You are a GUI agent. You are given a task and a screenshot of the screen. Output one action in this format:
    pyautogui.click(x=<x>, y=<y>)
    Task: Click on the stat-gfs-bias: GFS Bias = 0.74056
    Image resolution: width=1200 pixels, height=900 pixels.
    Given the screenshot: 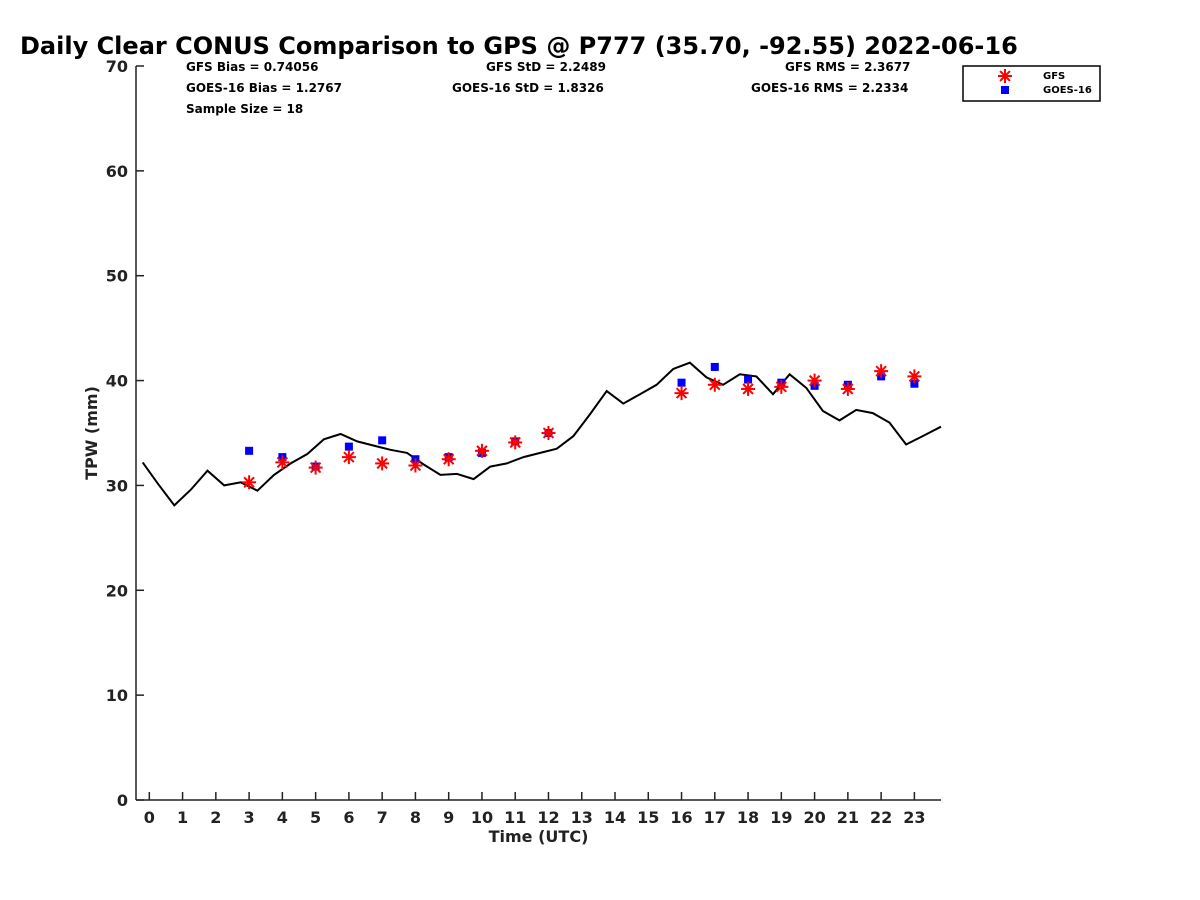 What is the action you would take?
    pyautogui.click(x=252, y=67)
    